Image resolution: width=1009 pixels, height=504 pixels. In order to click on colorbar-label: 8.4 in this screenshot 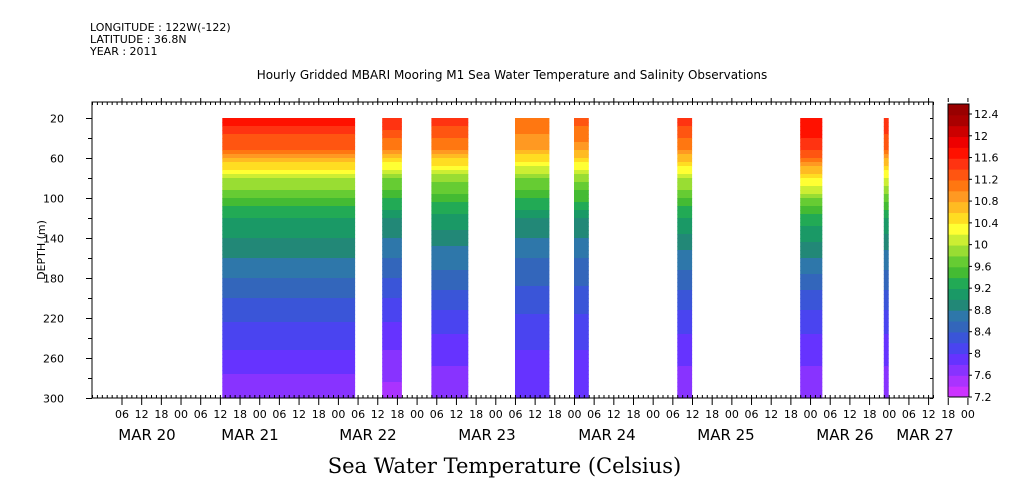, I will do `click(983, 332)`.